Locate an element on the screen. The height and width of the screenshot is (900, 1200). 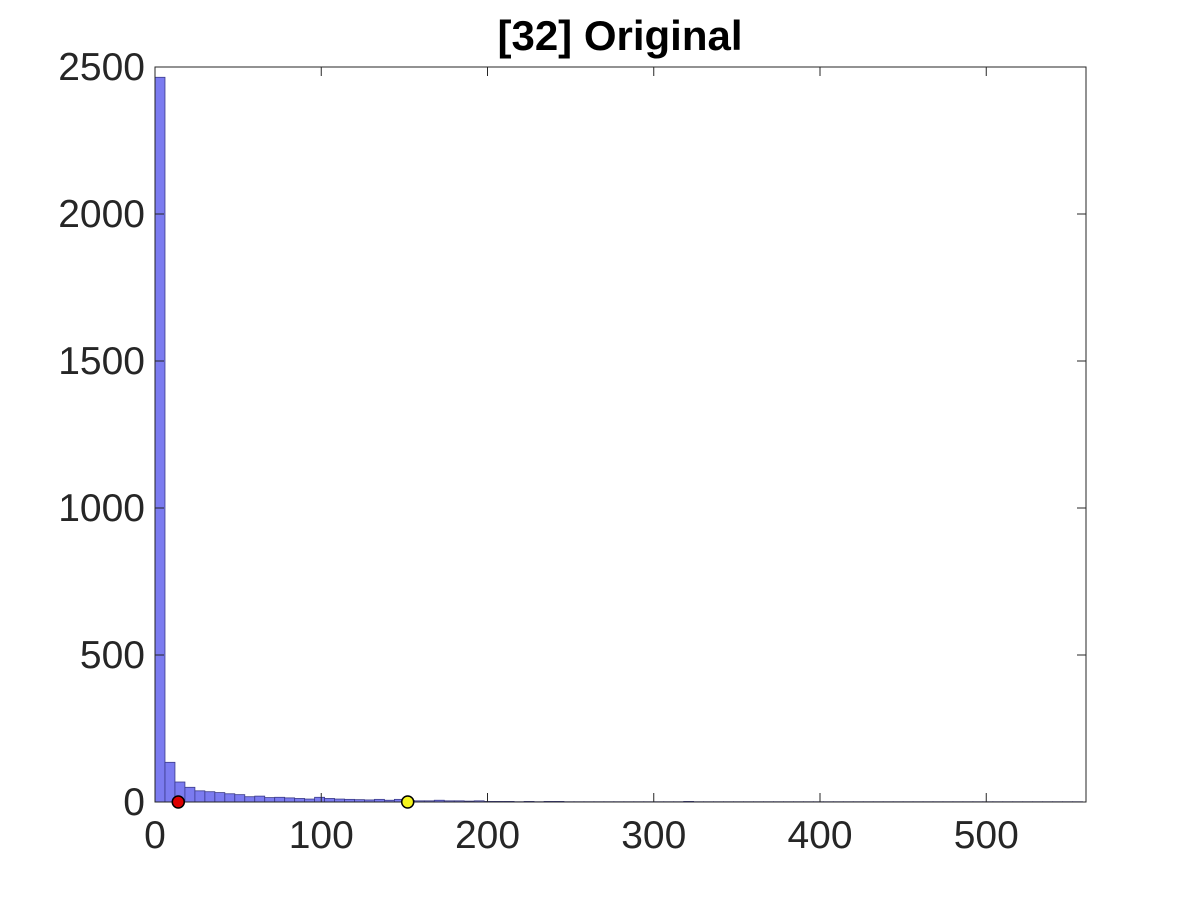
y-tick-label: 500 is located at coordinates (112, 655).